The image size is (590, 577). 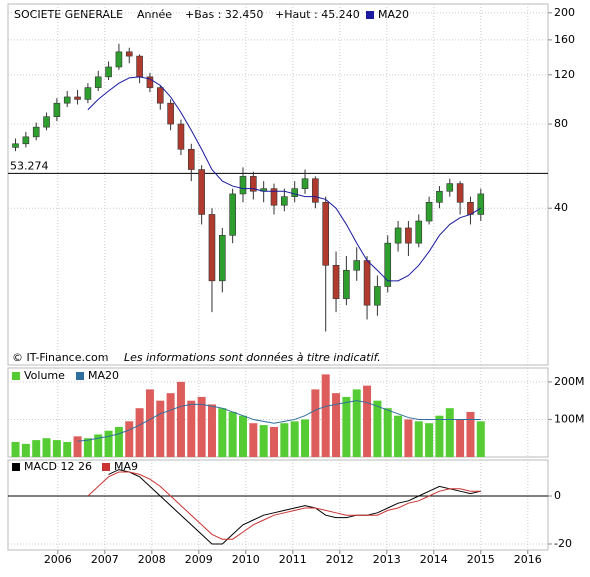 What do you see at coordinates (569, 381) in the screenshot?
I see `y-tick-label: 200M` at bounding box center [569, 381].